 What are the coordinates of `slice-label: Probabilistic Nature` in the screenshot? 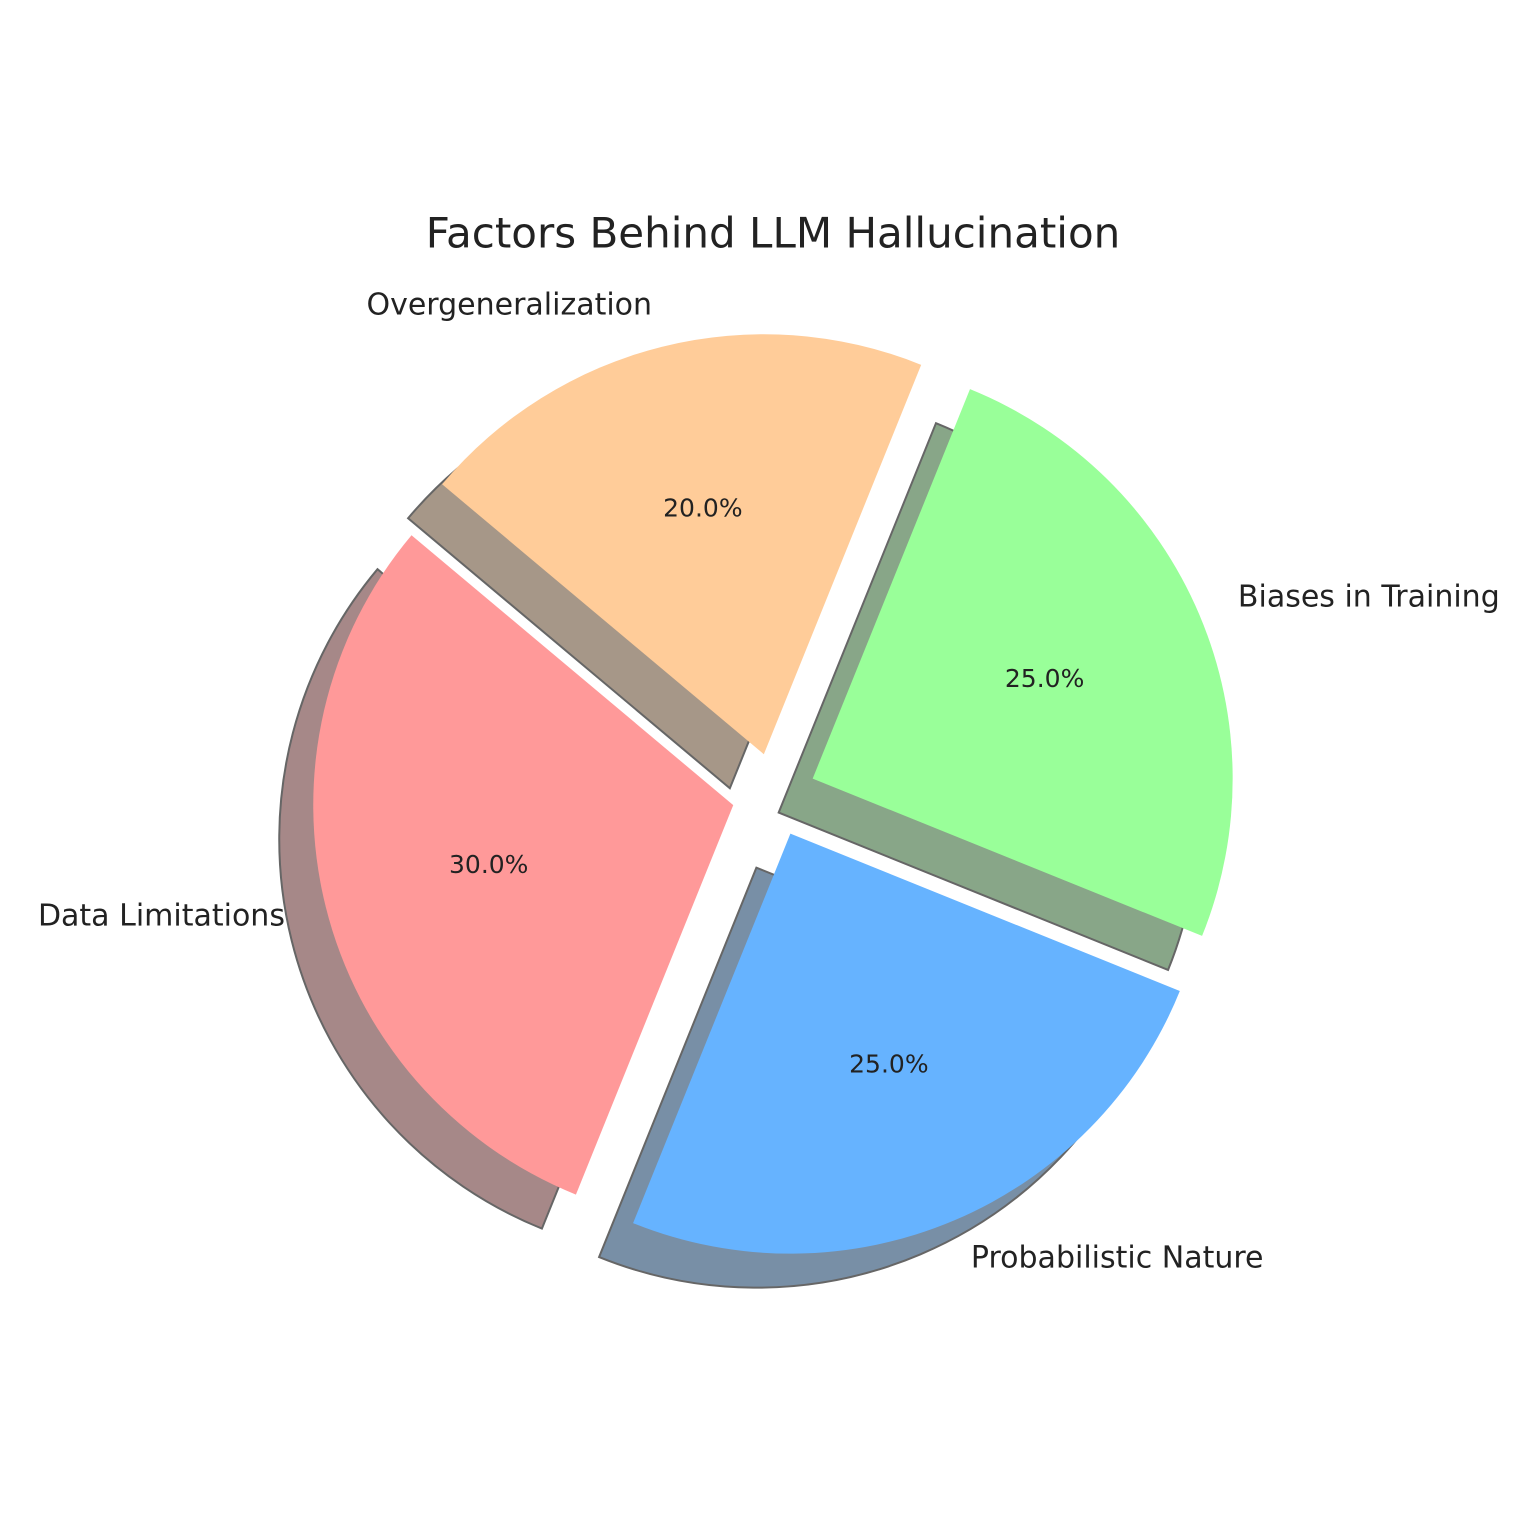 It's located at (1117, 1257).